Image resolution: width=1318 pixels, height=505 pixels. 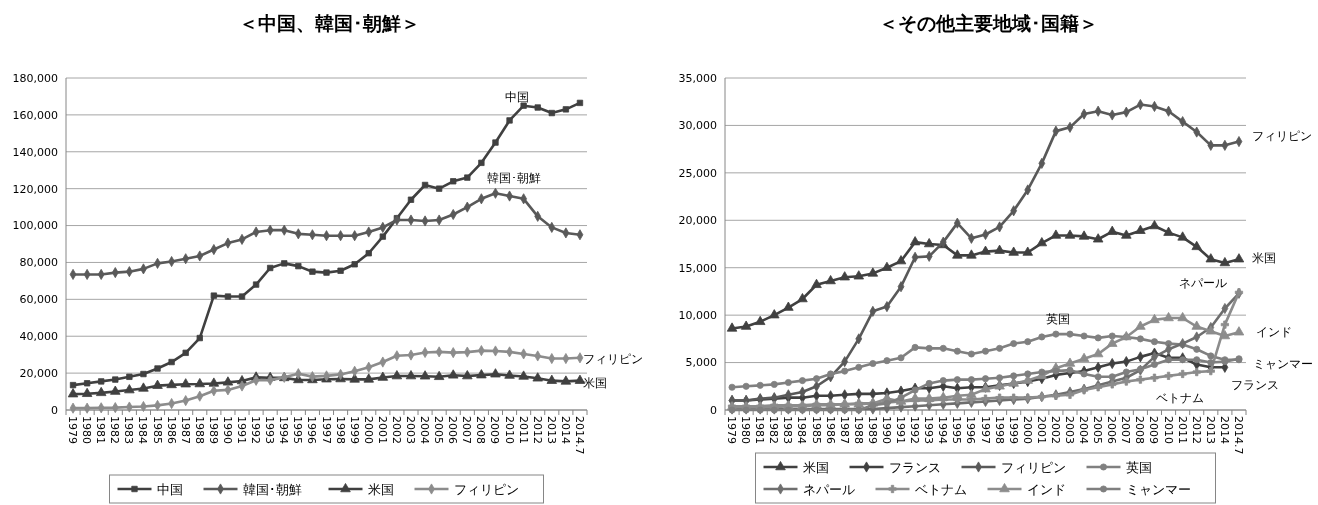 What do you see at coordinates (914, 467) in the screenshot?
I see `legend-label: フランス` at bounding box center [914, 467].